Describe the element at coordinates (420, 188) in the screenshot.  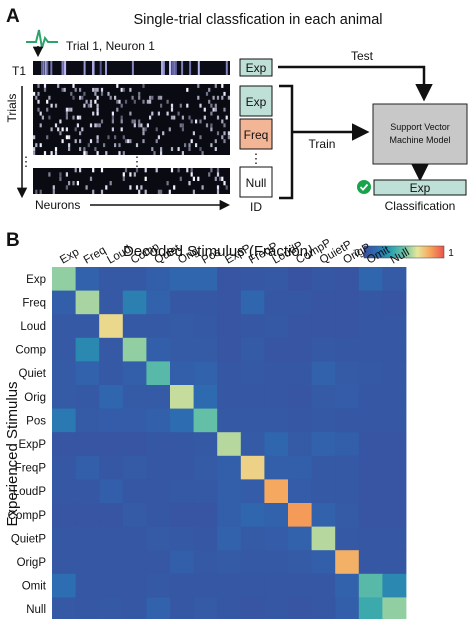
I see `output-class-label: Exp` at that location.